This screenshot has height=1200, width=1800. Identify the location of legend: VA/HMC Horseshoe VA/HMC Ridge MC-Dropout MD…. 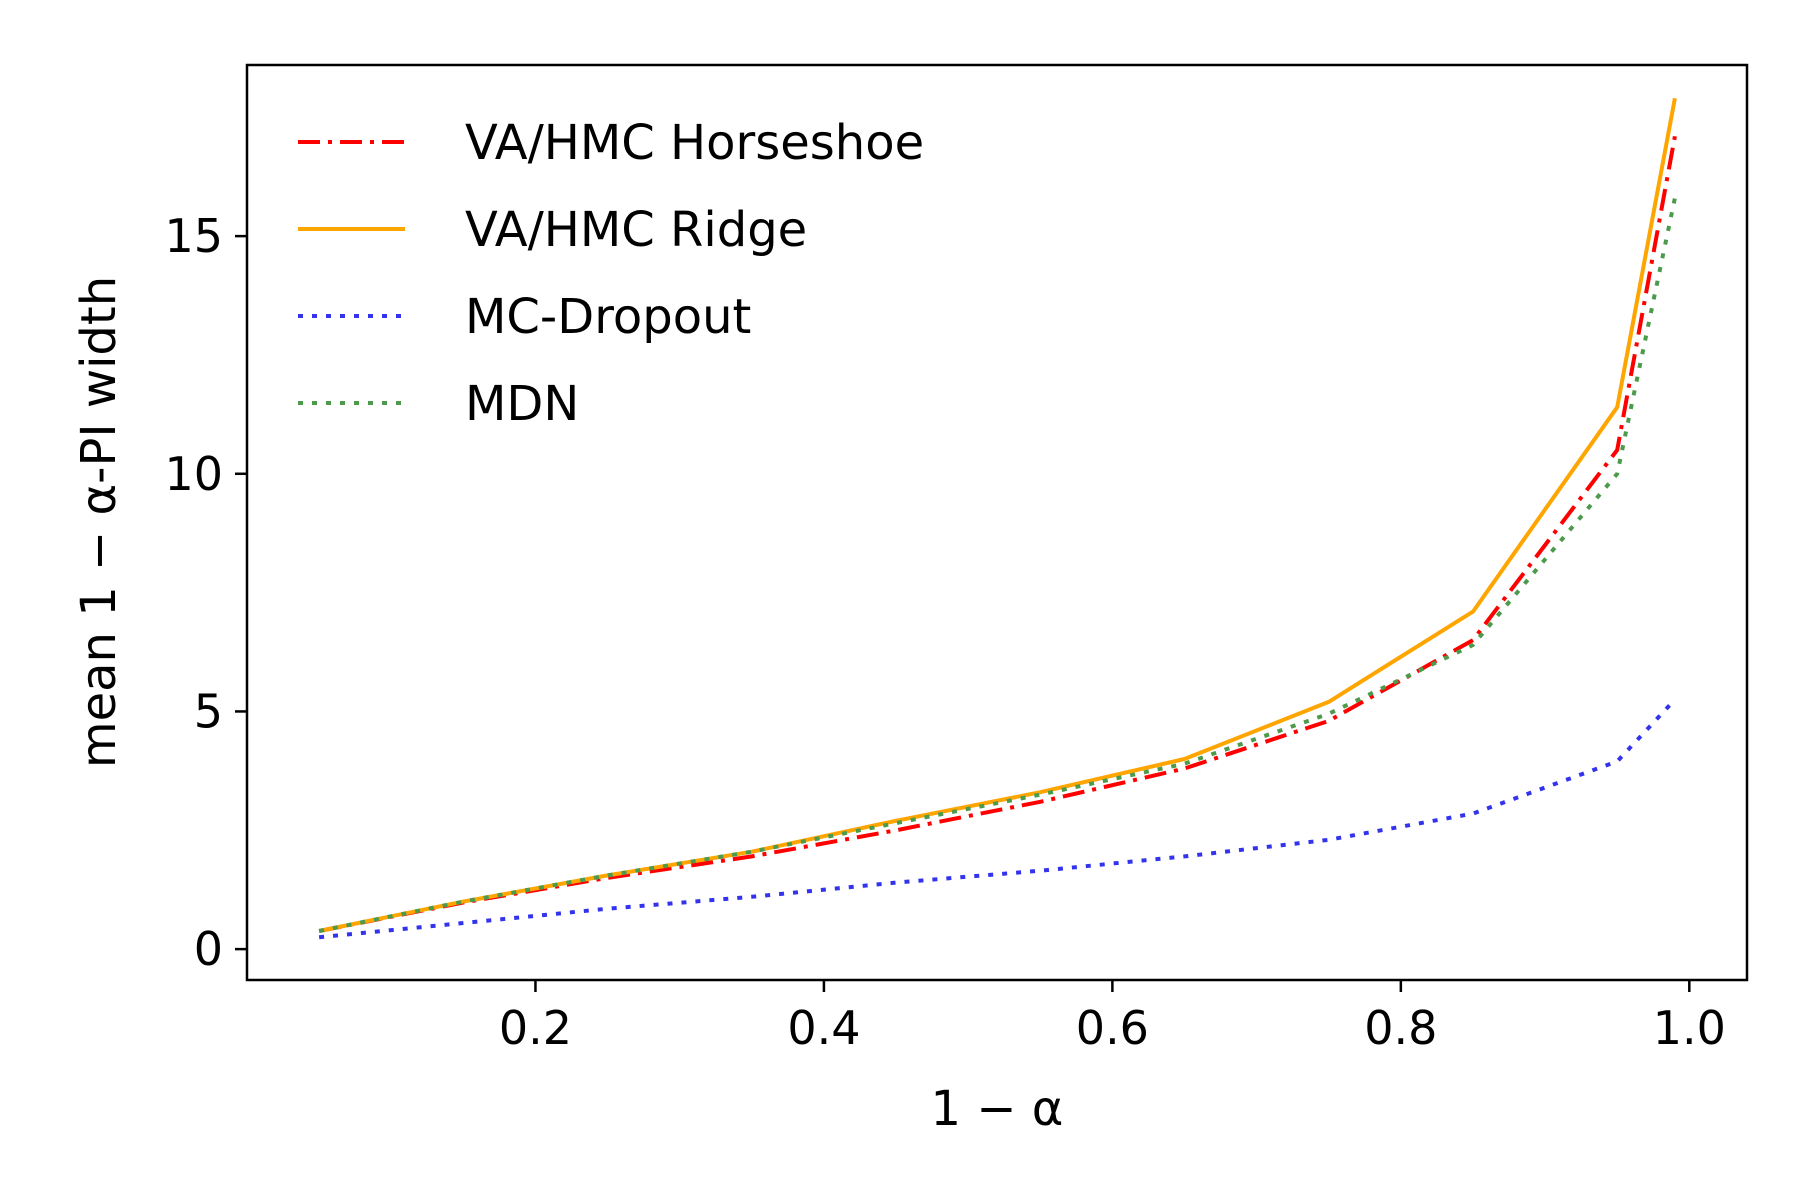
(611, 273).